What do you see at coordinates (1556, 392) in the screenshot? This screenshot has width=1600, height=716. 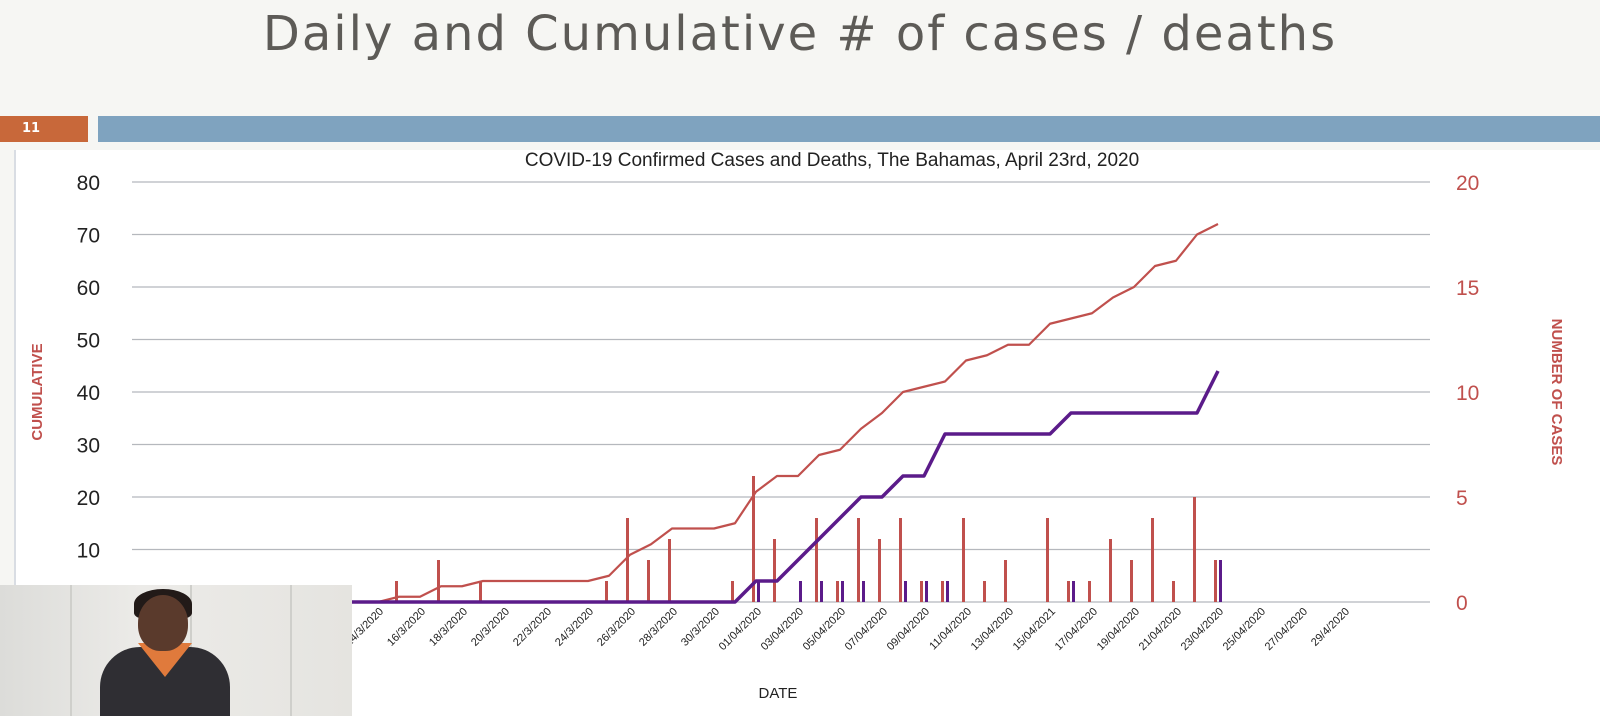 I see `y-axis-right-label: NUMBER OF CASES` at bounding box center [1556, 392].